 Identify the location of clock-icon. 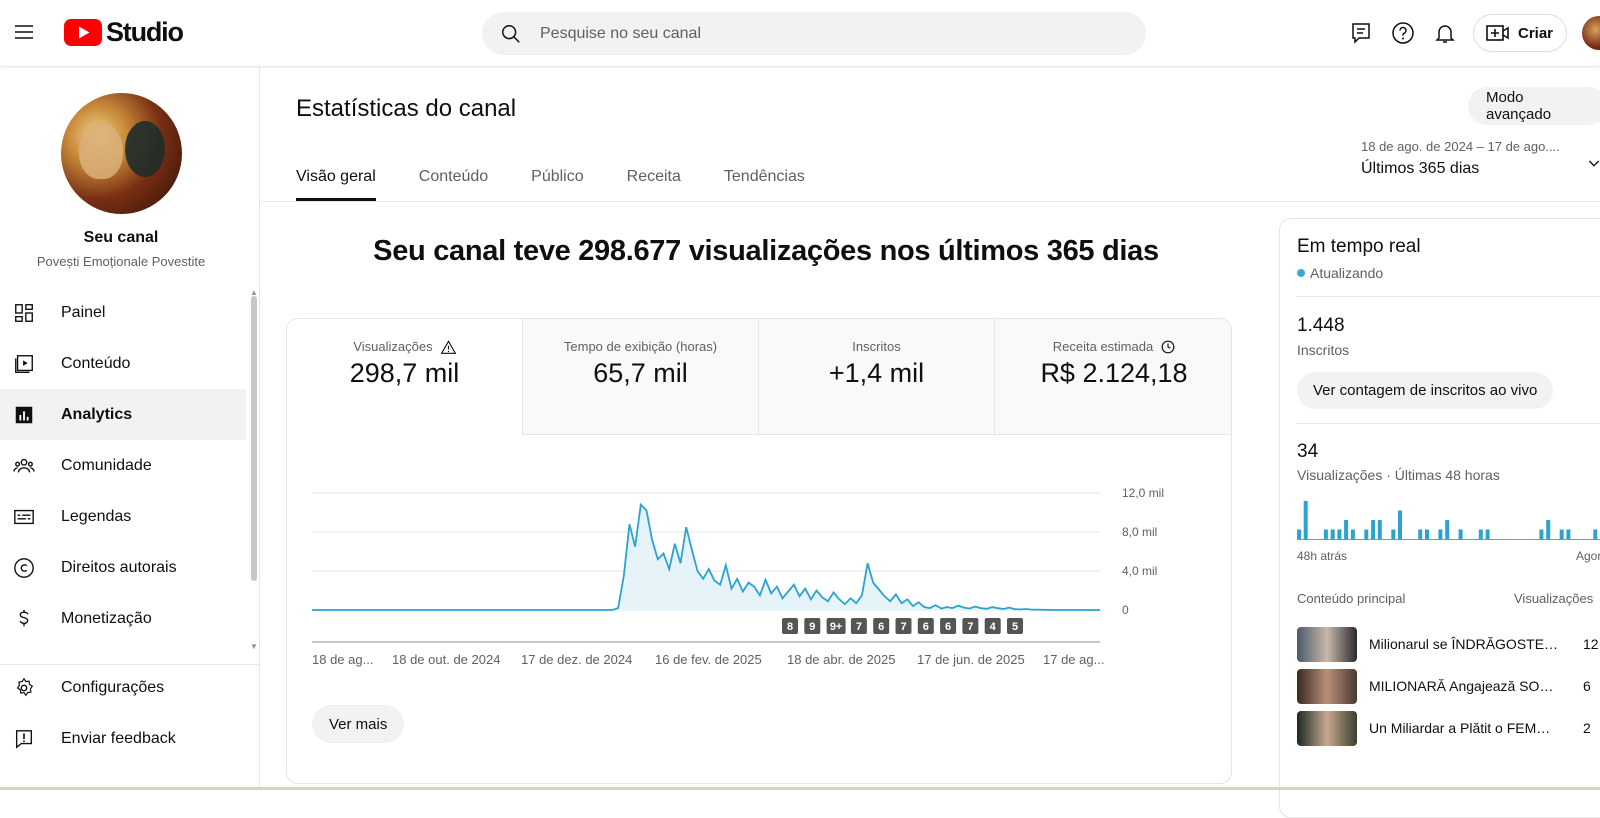
(1168, 347).